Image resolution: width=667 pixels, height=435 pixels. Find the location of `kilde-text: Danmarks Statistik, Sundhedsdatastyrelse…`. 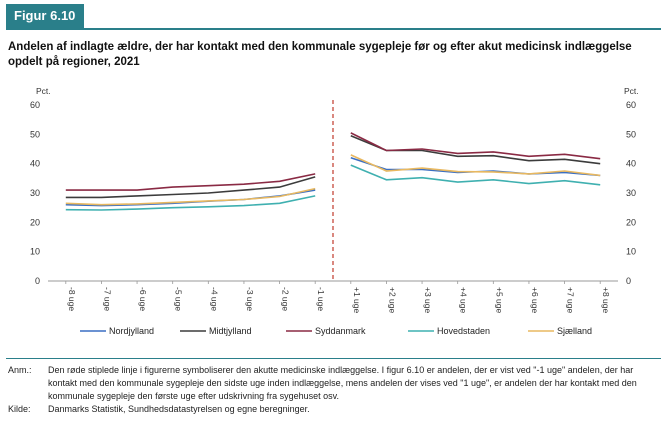

kilde-text: Danmarks Statistik, Sundhedsdatastyrelse… is located at coordinates (179, 409).